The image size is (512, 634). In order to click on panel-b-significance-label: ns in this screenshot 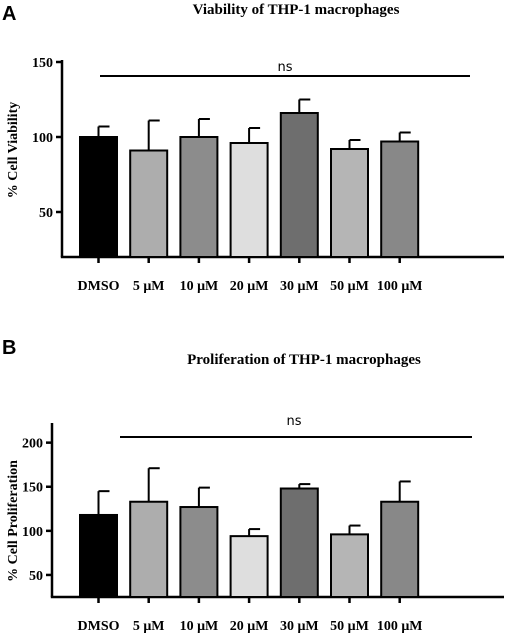, I will do `click(293, 421)`.